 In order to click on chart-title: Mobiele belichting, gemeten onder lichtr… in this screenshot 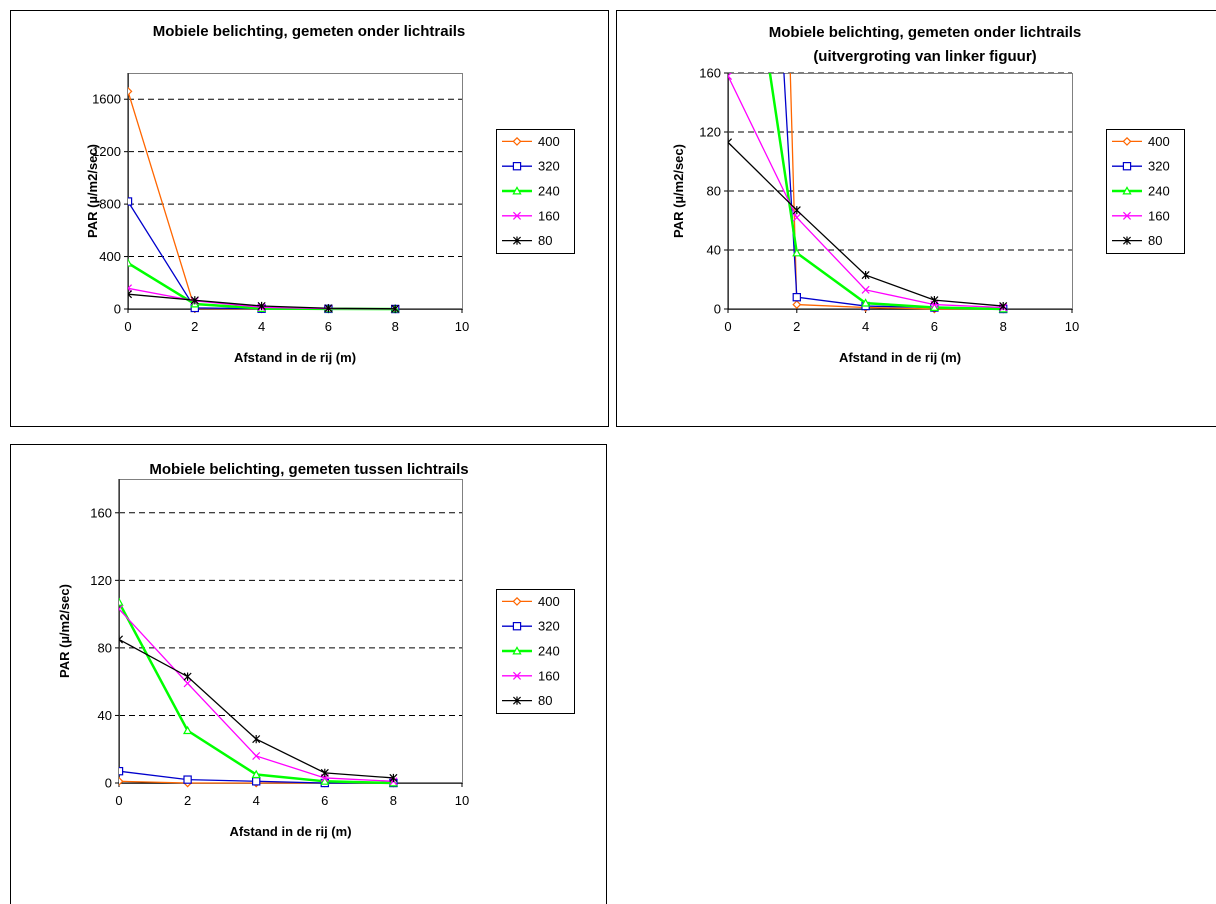, I will do `click(309, 31)`.